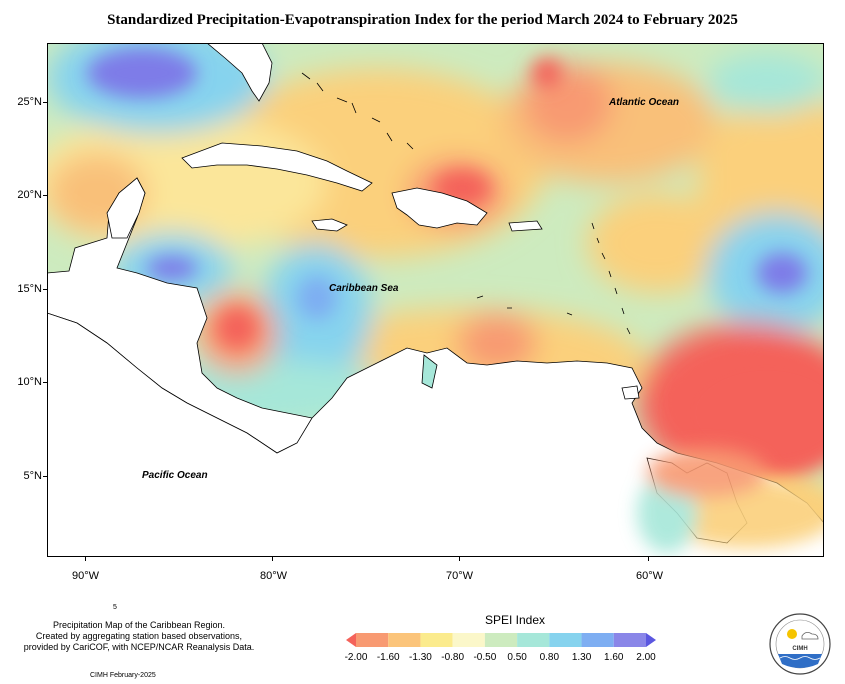 The height and width of the screenshot is (684, 845). Describe the element at coordinates (356, 657) in the screenshot. I see `legend-label: -2.00` at that location.